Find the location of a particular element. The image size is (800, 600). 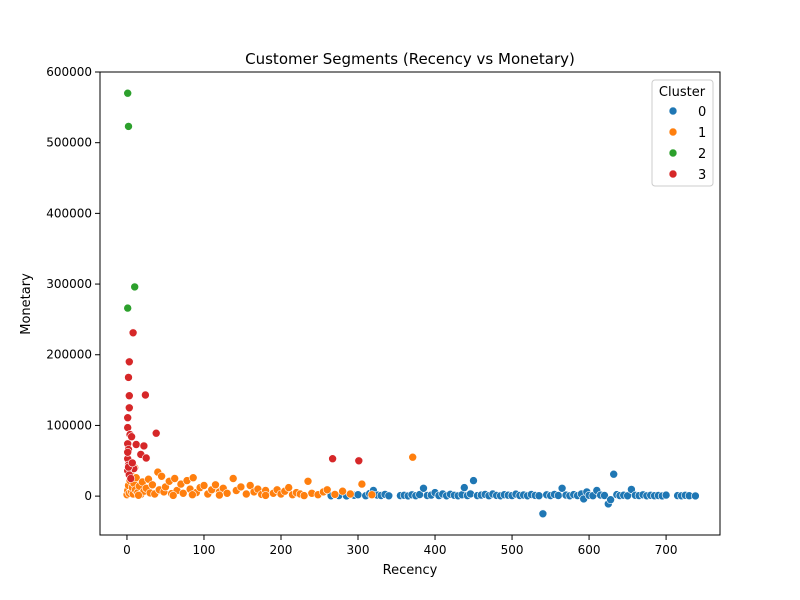

x-axis: 0 100 200 300 400 500 600 700 is located at coordinates (400, 546).